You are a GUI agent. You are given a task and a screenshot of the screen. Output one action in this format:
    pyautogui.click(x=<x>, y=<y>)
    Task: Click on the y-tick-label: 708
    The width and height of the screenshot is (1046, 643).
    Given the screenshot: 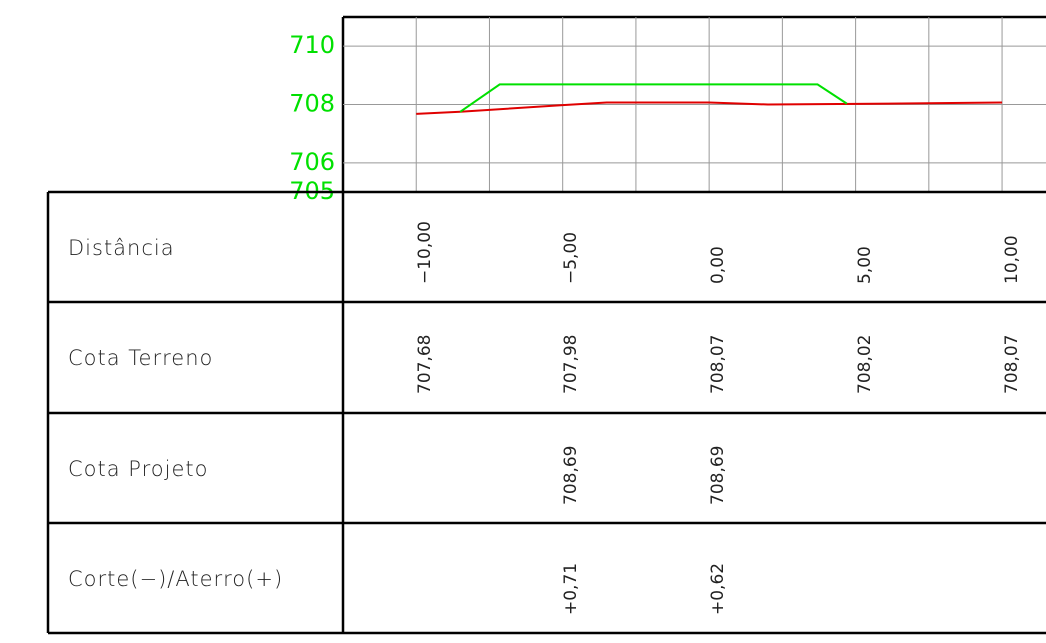 What is the action you would take?
    pyautogui.click(x=312, y=104)
    